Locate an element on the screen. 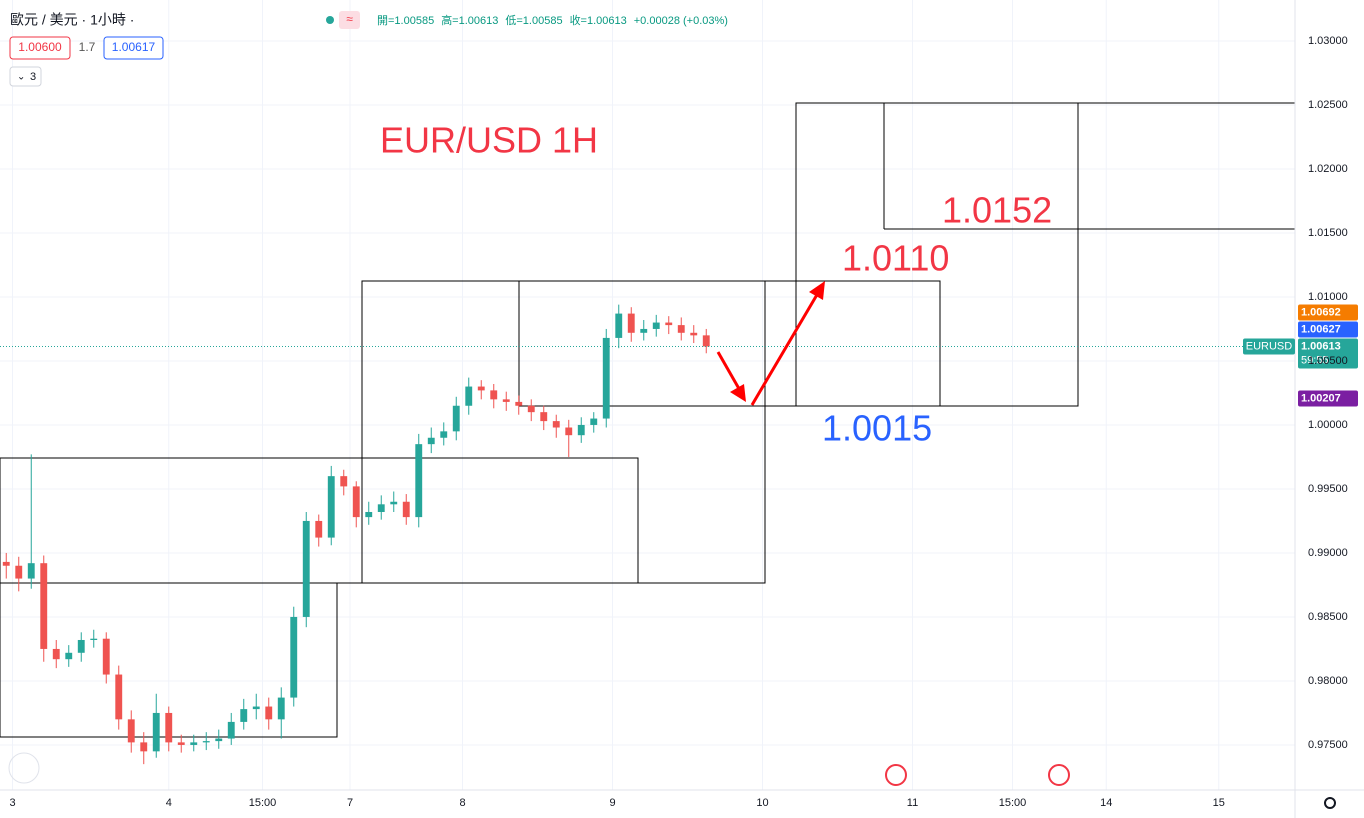 The image size is (1364, 818). ask-box is located at coordinates (133, 48).